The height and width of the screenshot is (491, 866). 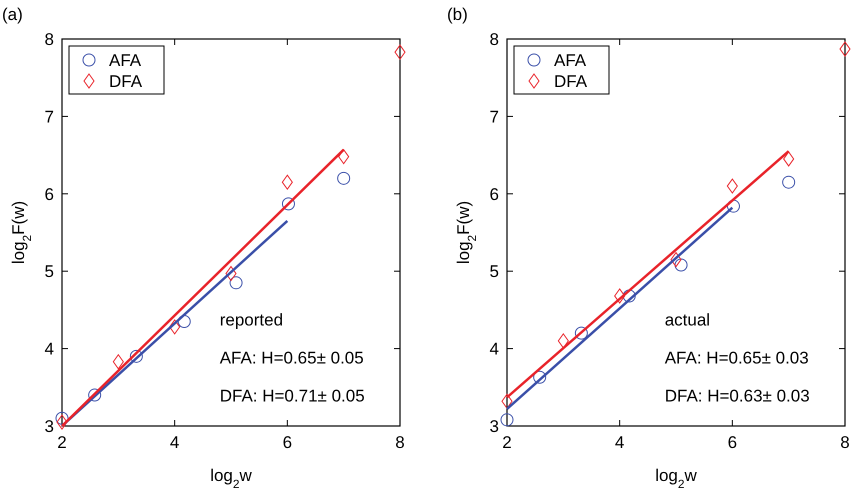 What do you see at coordinates (736, 358) in the screenshot?
I see `annotation: AFA: H=0.65± 0.03` at bounding box center [736, 358].